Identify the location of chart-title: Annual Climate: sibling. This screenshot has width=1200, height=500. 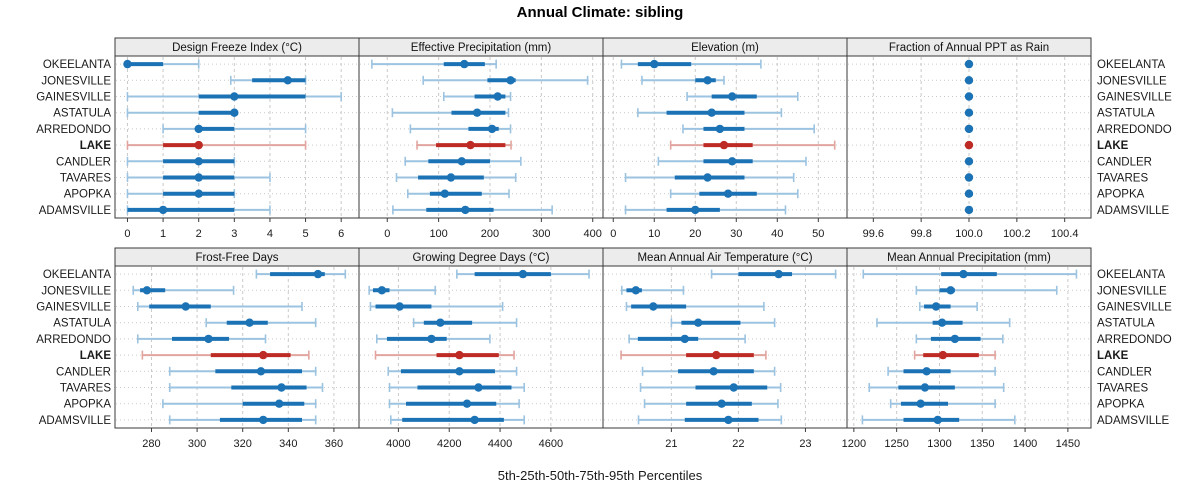
(600, 12).